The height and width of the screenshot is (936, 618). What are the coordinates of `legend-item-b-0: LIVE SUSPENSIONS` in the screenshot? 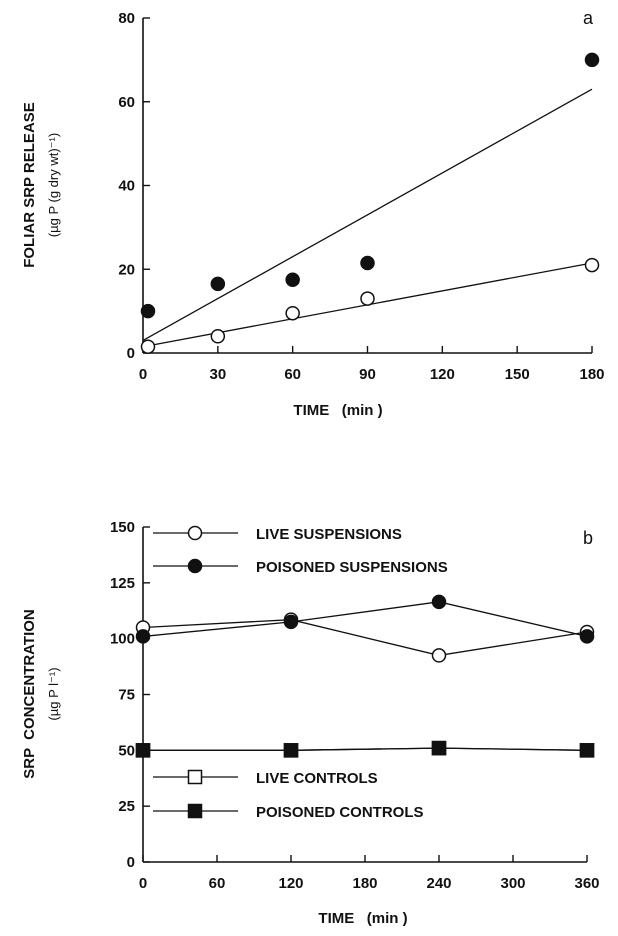 It's located at (277, 534).